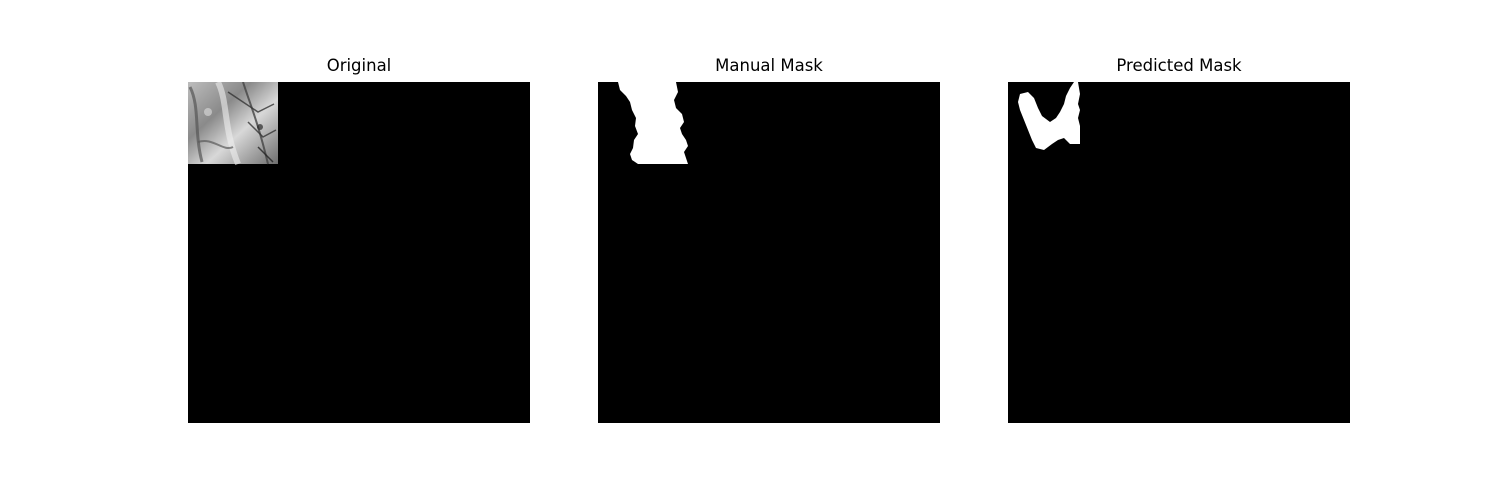 Image resolution: width=1500 pixels, height=500 pixels. Describe the element at coordinates (233, 124) in the screenshot. I see `original-image` at that location.